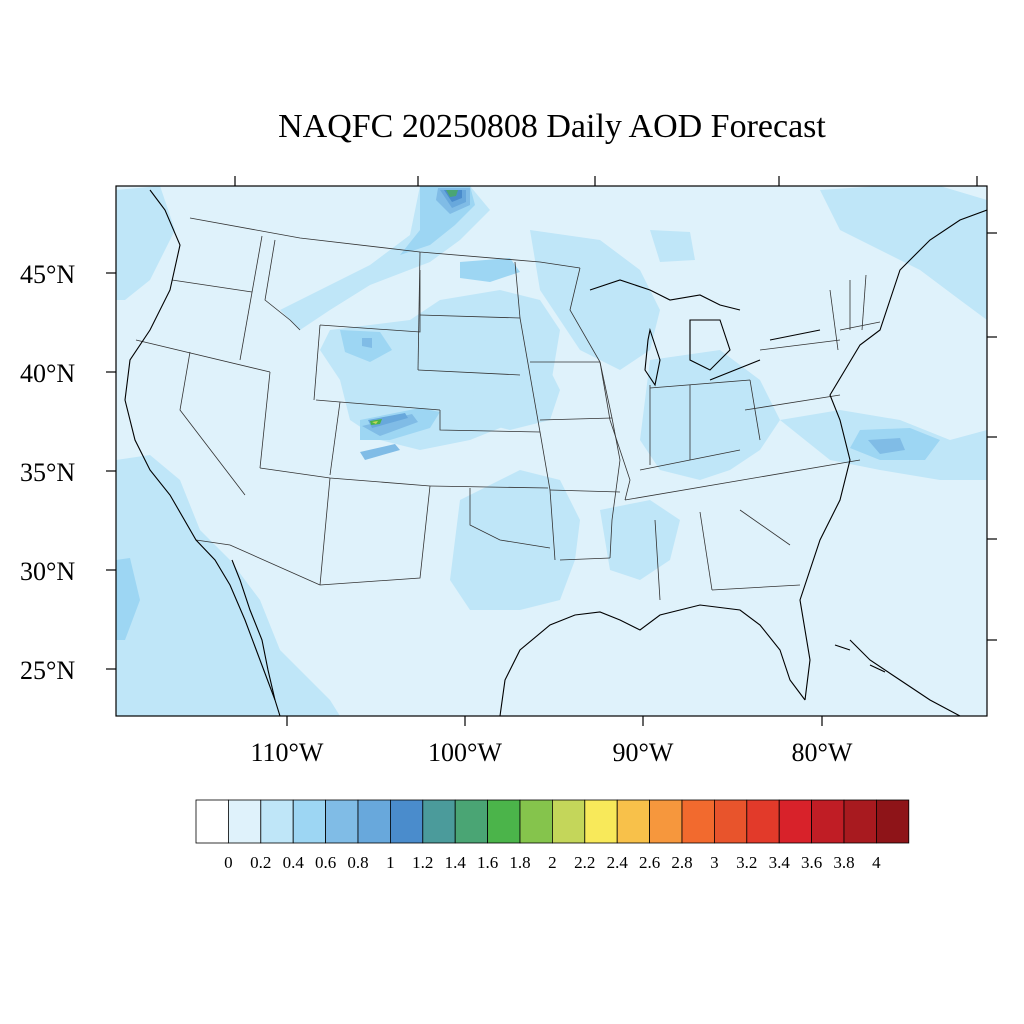  What do you see at coordinates (465, 752) in the screenshot?
I see `lon-label-100w: 100°W` at bounding box center [465, 752].